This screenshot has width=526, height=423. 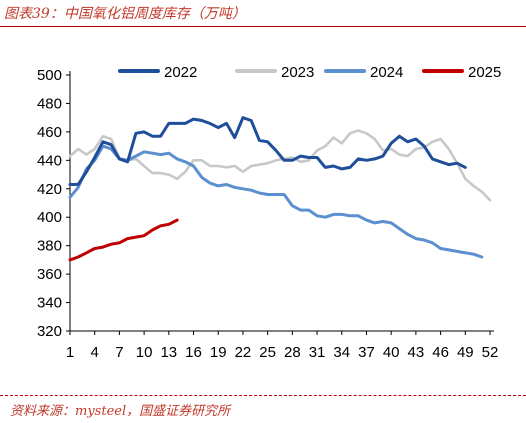 I want to click on series-line-2023, so click(x=280, y=165).